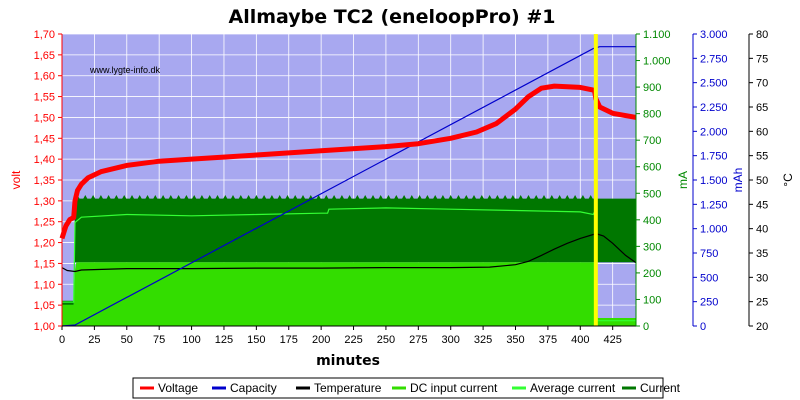 This screenshot has height=400, width=800. I want to click on mah-tick-label: 2.250, so click(714, 108).